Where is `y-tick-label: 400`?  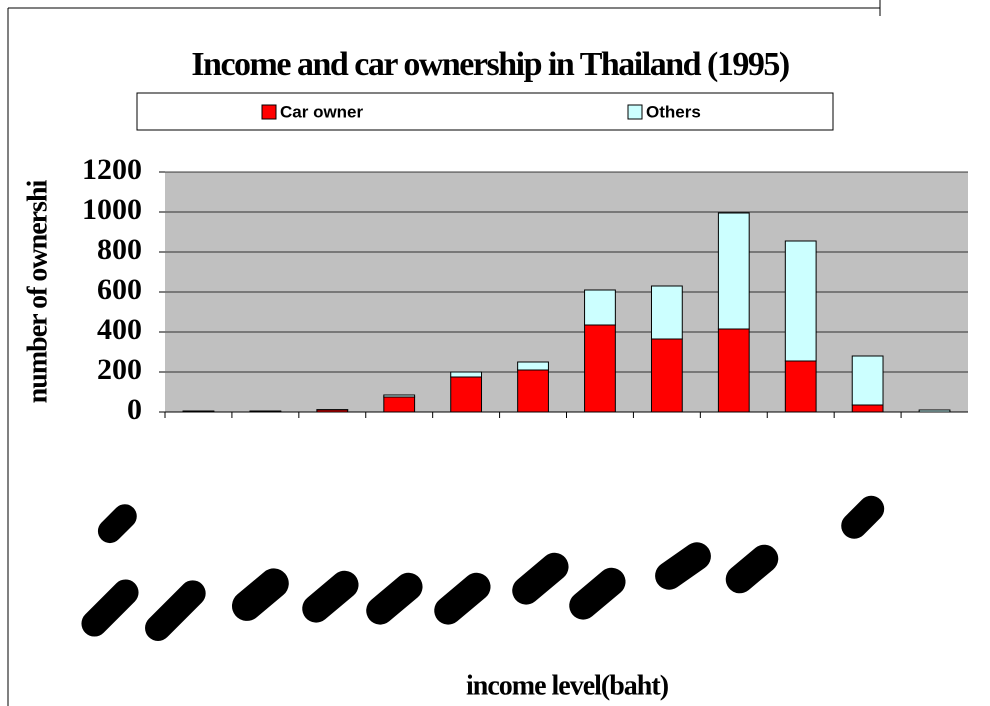
y-tick-label: 400 is located at coordinates (119, 329).